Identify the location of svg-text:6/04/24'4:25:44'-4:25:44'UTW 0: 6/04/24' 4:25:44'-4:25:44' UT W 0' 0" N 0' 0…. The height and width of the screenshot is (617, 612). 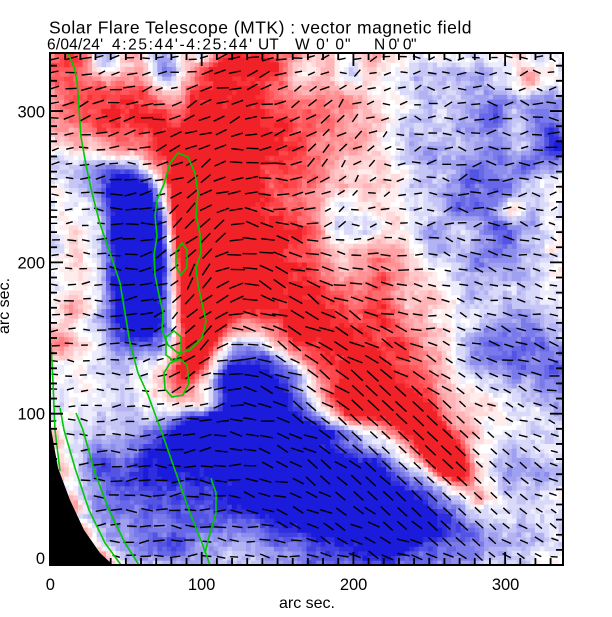
(231, 45).